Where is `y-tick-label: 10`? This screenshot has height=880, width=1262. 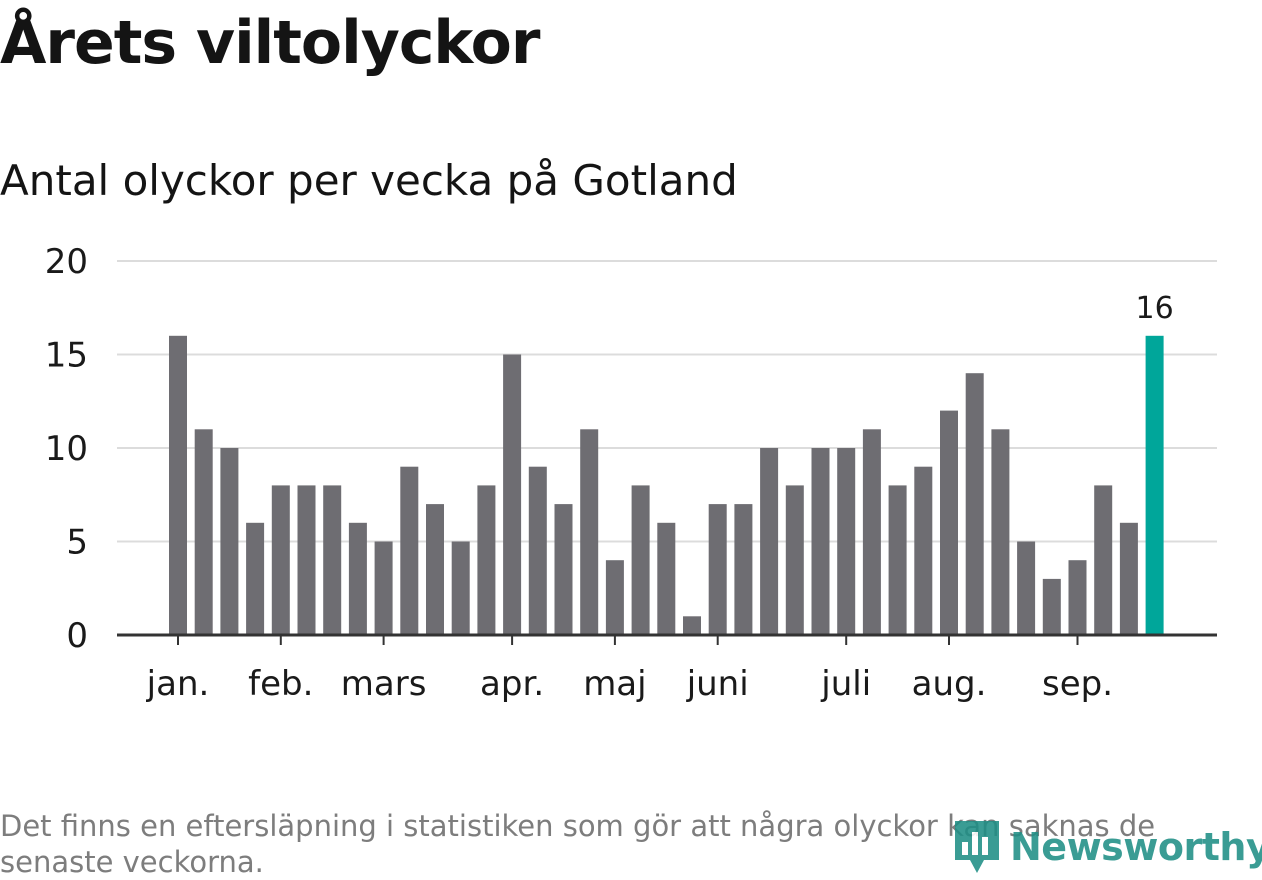
y-tick-label: 10 is located at coordinates (66, 449).